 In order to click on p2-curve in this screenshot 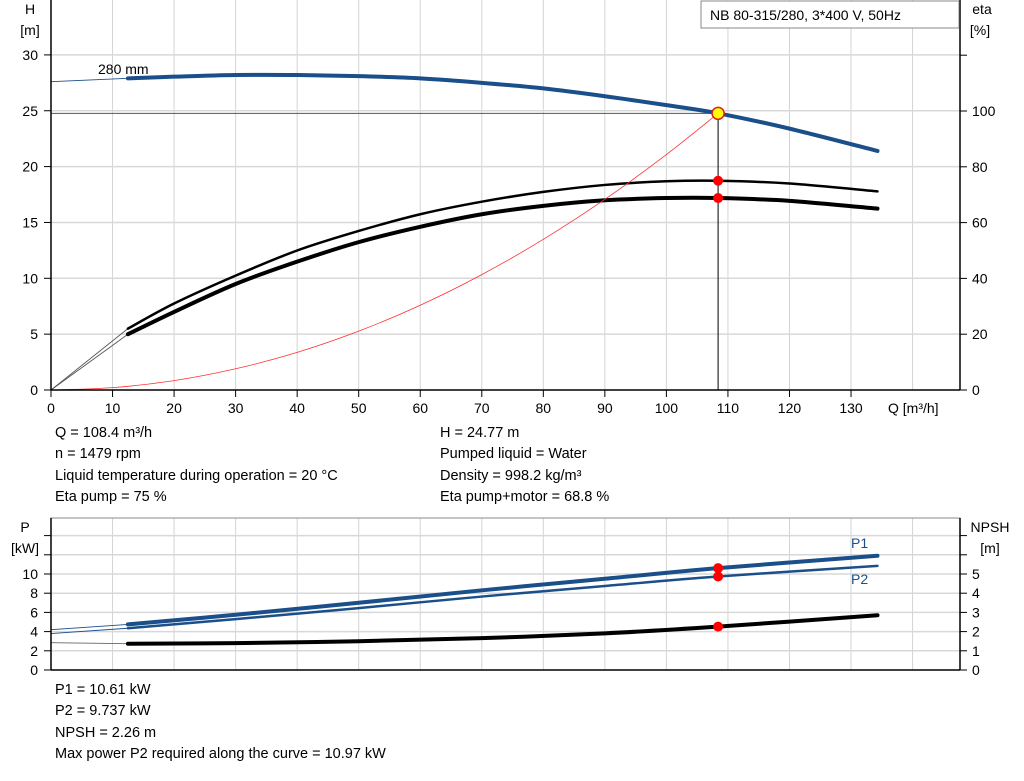, I will do `click(502, 597)`.